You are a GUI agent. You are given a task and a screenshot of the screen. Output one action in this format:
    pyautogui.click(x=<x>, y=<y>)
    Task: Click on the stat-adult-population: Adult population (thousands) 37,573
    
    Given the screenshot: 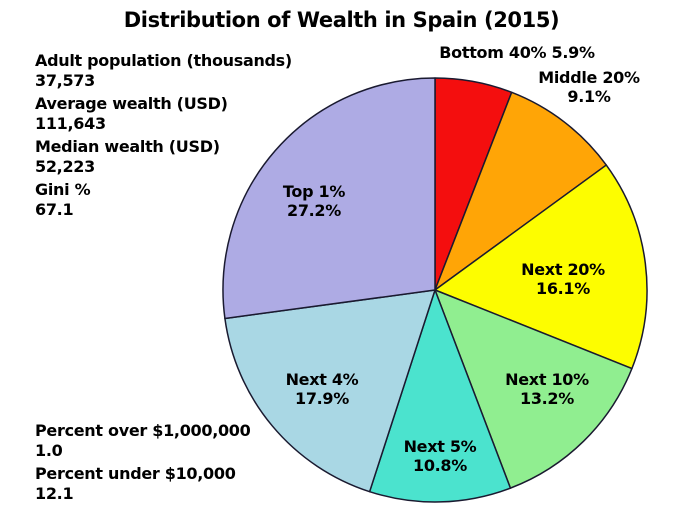 What is the action you would take?
    pyautogui.click(x=163, y=71)
    